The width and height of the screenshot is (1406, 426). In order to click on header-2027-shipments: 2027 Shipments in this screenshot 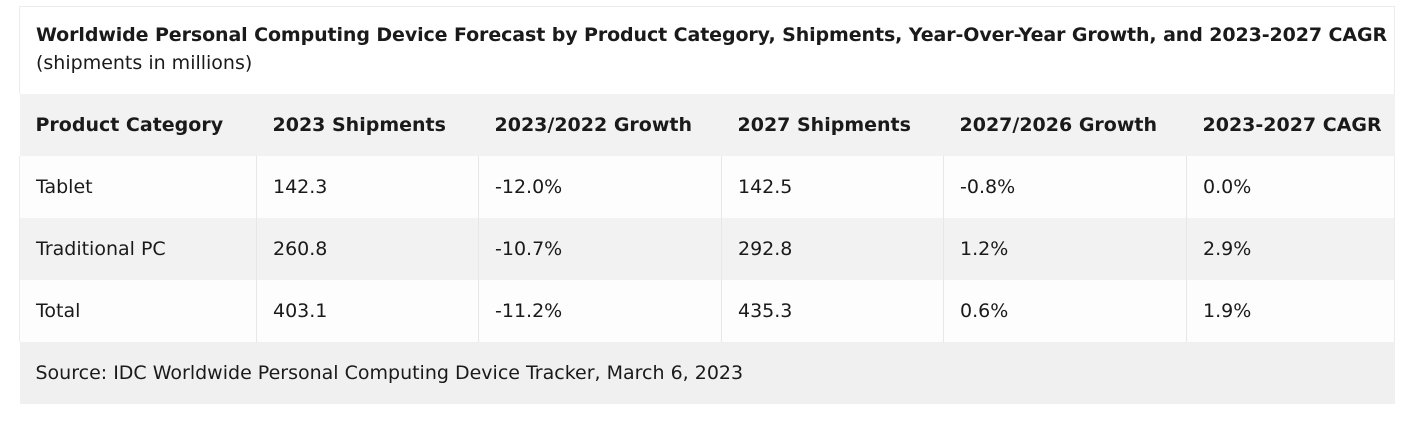, I will do `click(832, 125)`.